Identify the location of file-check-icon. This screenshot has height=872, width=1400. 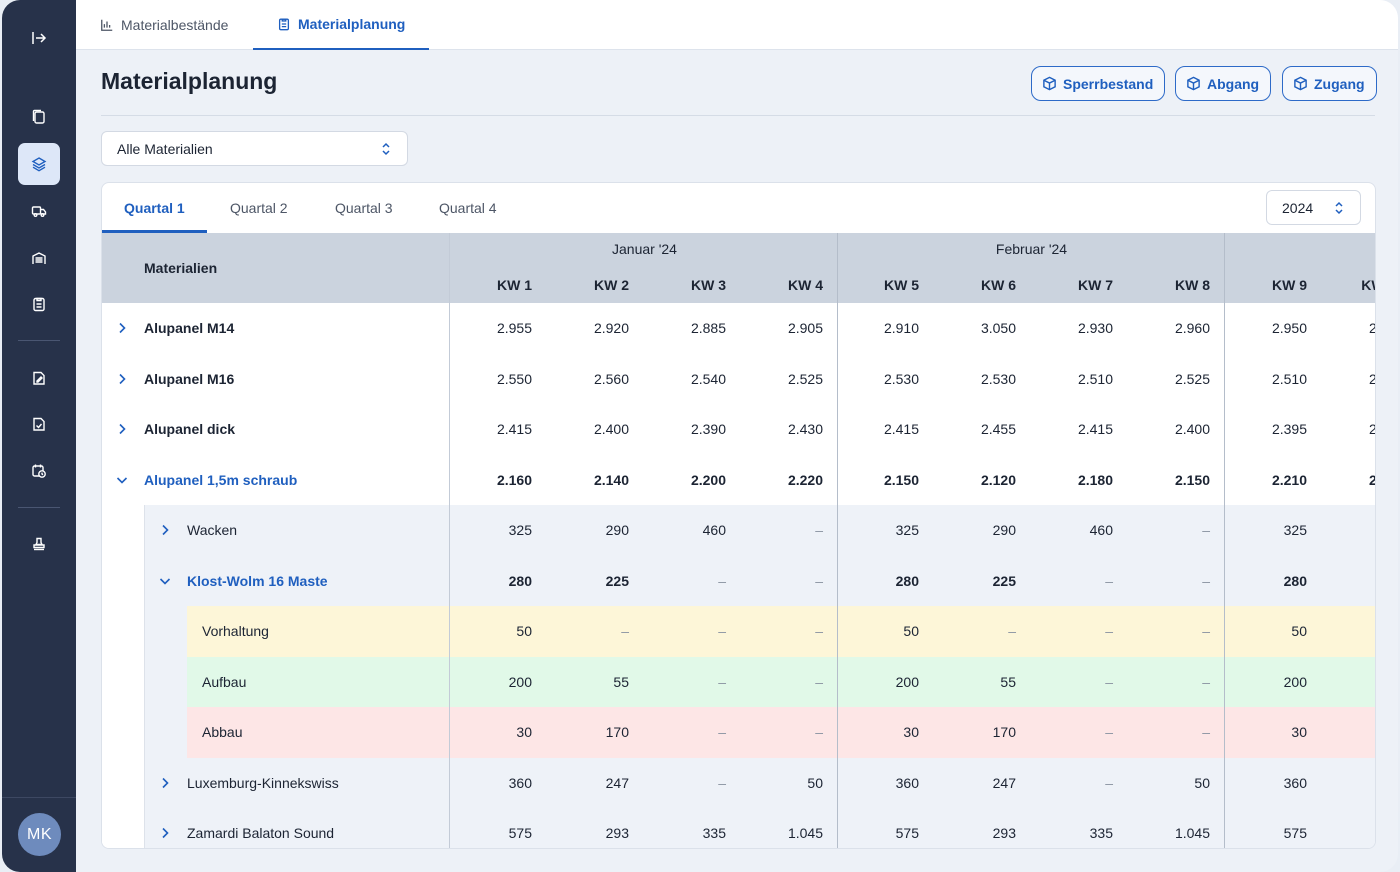
(39, 424).